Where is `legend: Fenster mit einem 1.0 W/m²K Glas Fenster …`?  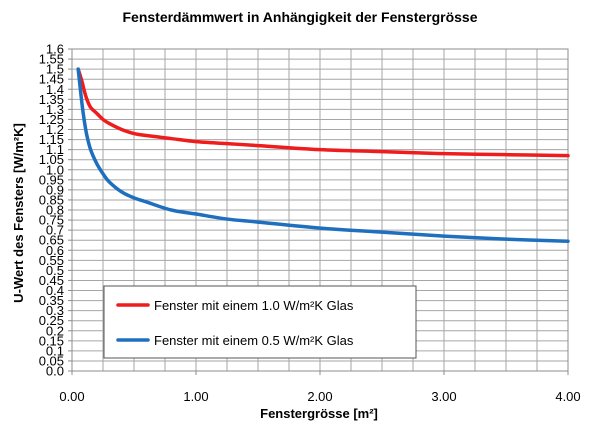
legend: Fenster mit einem 1.0 W/m²K Glas Fenster … is located at coordinates (260, 322).